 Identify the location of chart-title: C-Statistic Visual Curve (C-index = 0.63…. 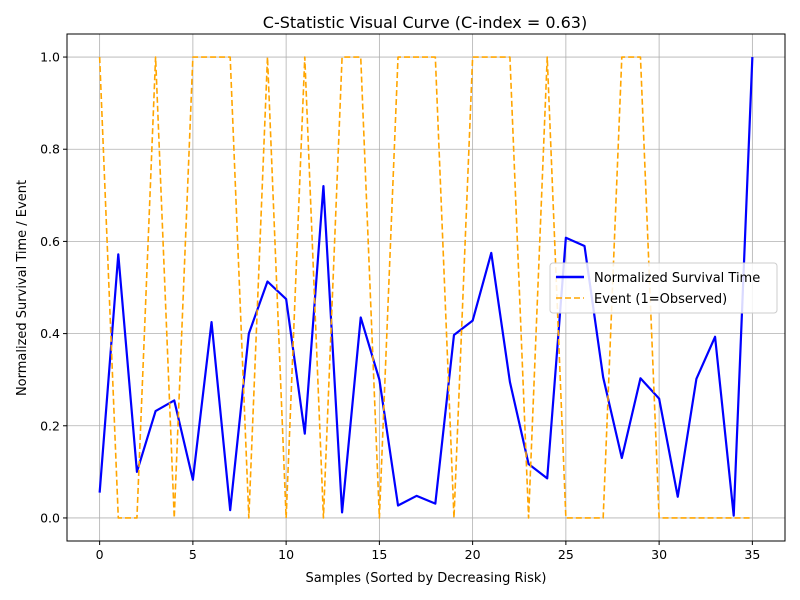
(425, 22).